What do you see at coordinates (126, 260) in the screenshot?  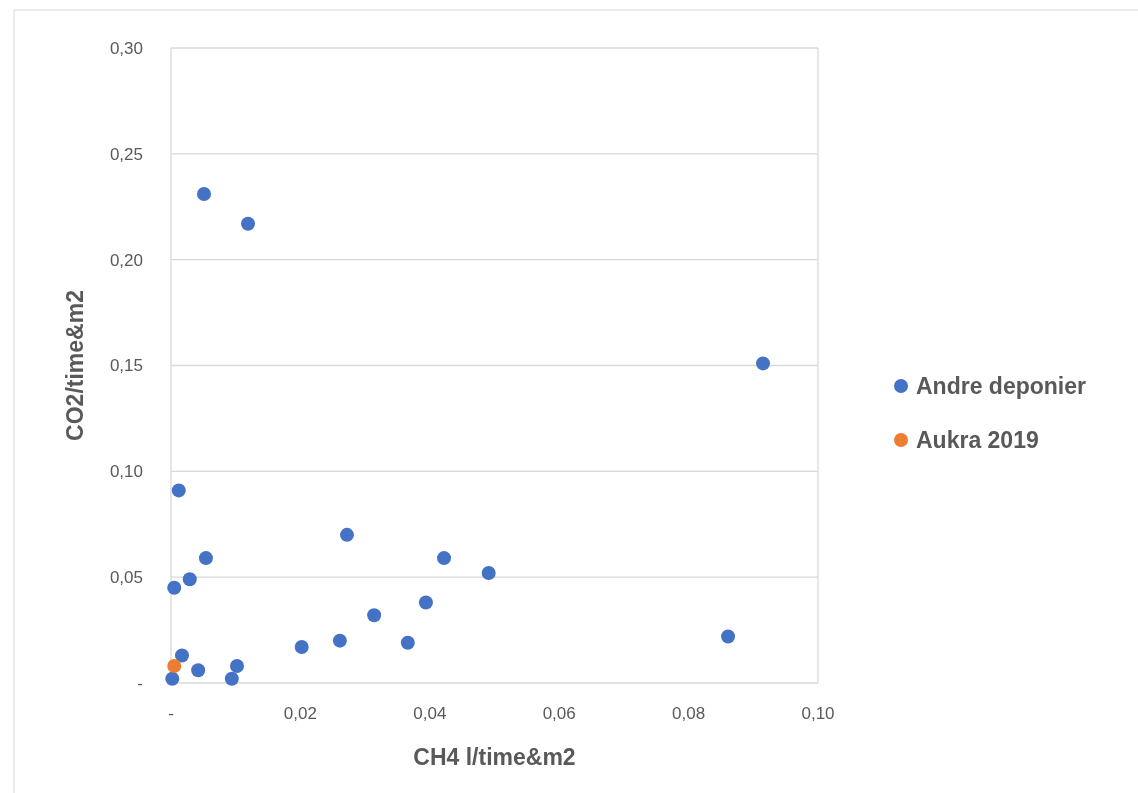 I see `y-tick-label: 0,20` at bounding box center [126, 260].